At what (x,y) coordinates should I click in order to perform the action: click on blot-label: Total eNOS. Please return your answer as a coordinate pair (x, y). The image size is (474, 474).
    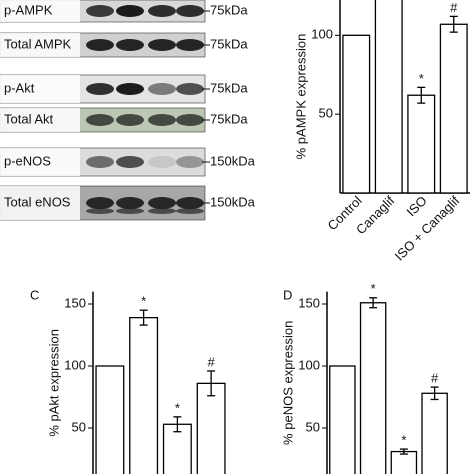
    Looking at the image, I should click on (37, 201).